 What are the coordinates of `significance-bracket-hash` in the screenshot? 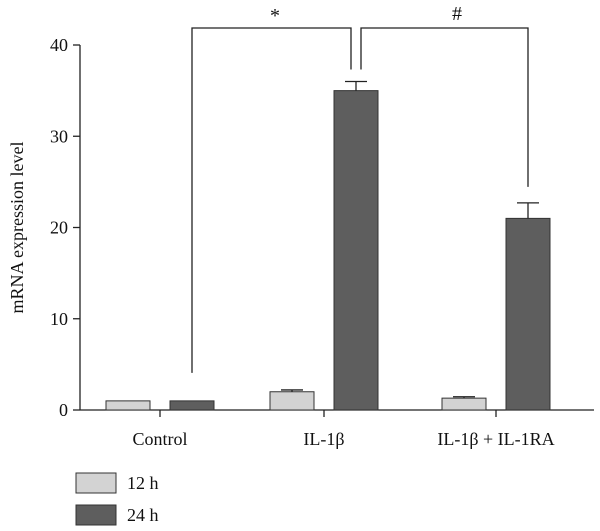 It's located at (444, 107).